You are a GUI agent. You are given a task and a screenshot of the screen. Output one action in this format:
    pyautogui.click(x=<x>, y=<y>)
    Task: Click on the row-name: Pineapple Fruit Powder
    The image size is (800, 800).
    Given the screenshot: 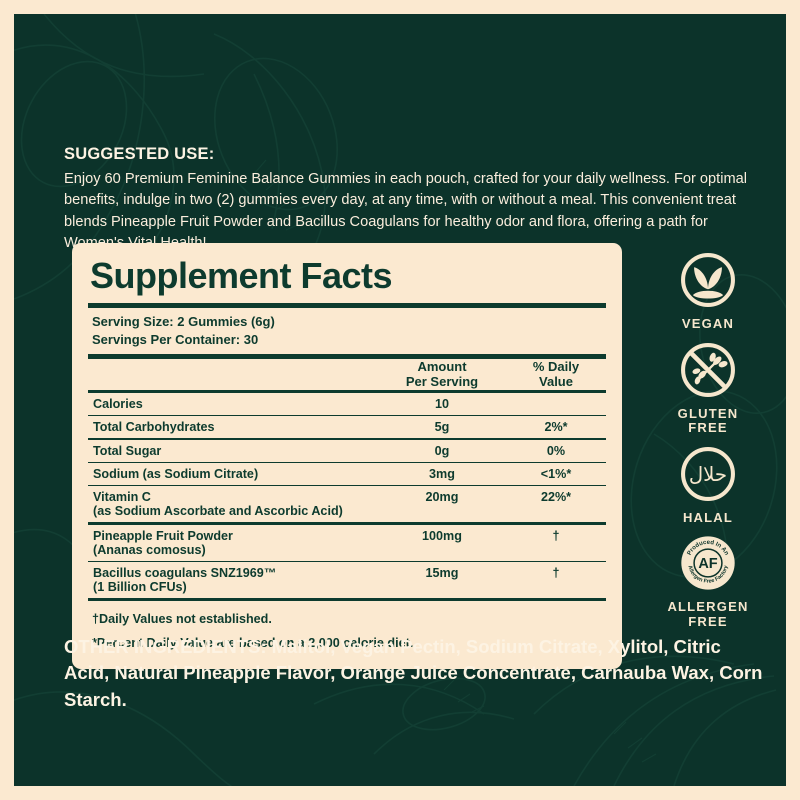 What is the action you would take?
    pyautogui.click(x=163, y=536)
    